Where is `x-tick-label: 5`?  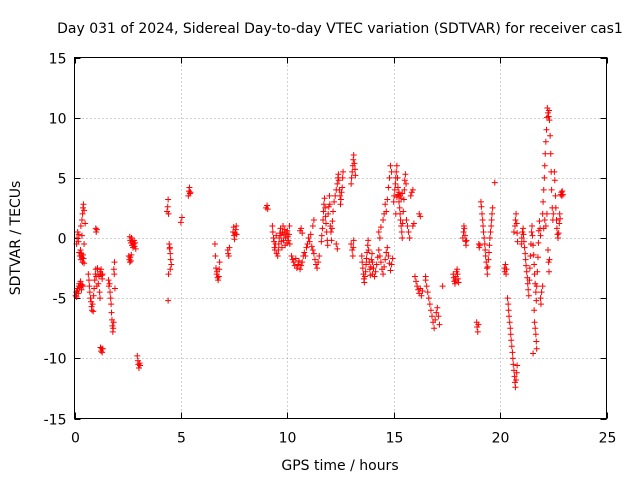 x-tick-label: 5 is located at coordinates (181, 439).